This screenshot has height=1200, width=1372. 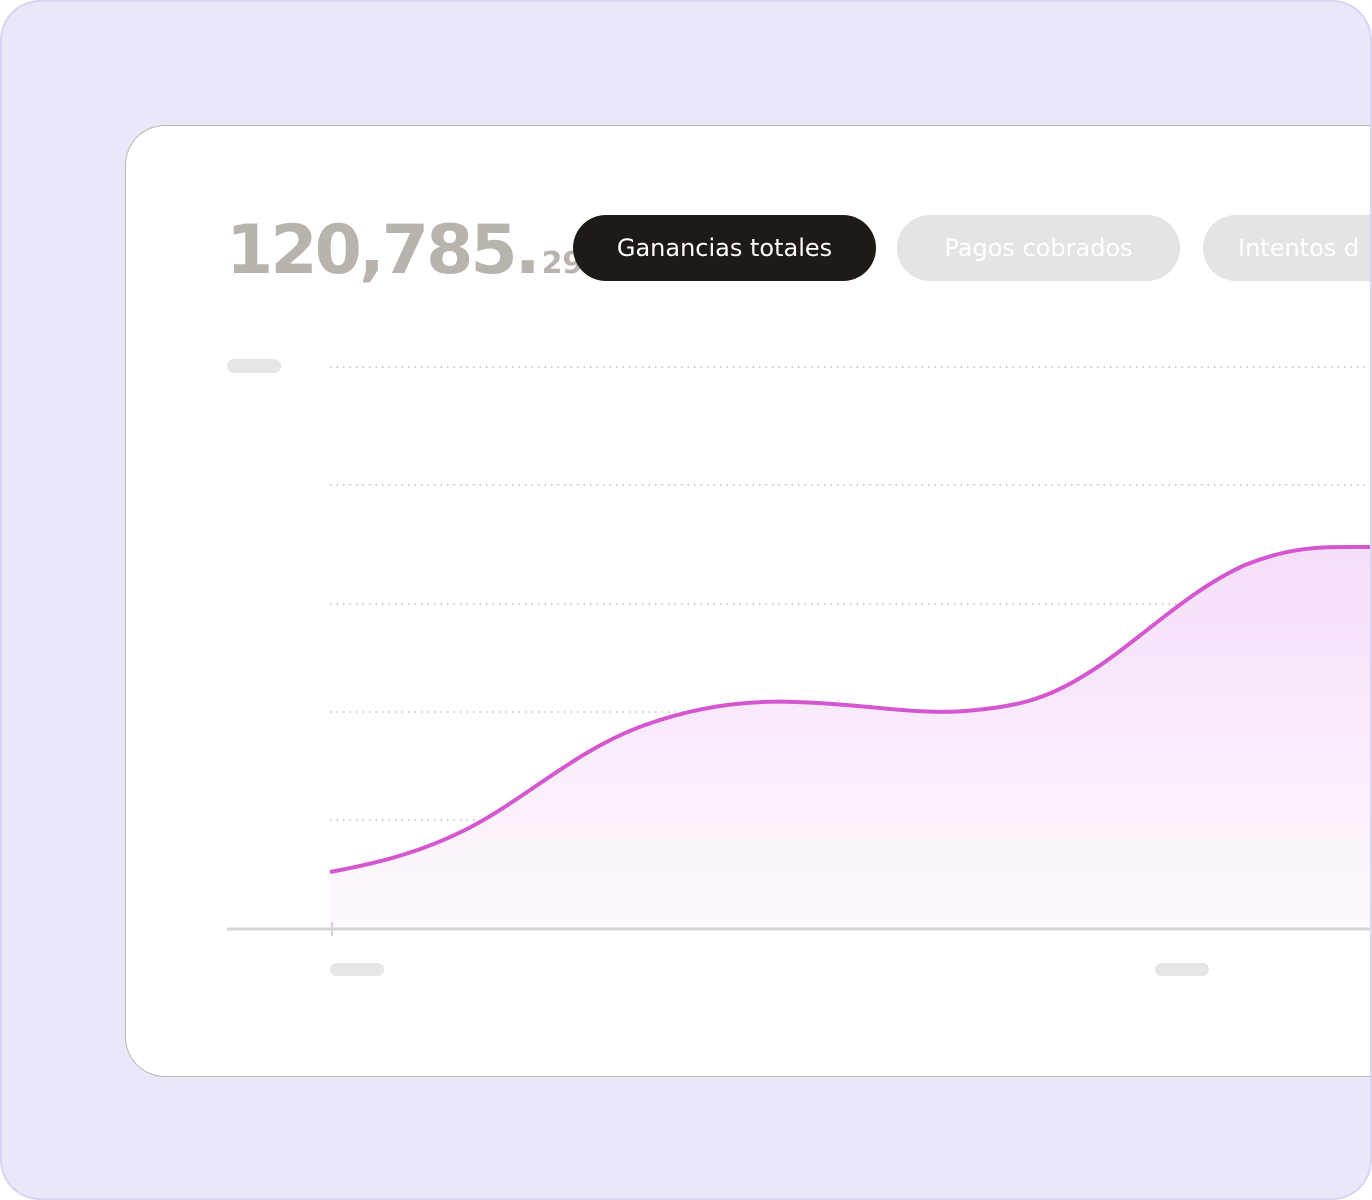 I want to click on tab: Intentos d, so click(x=1286, y=248).